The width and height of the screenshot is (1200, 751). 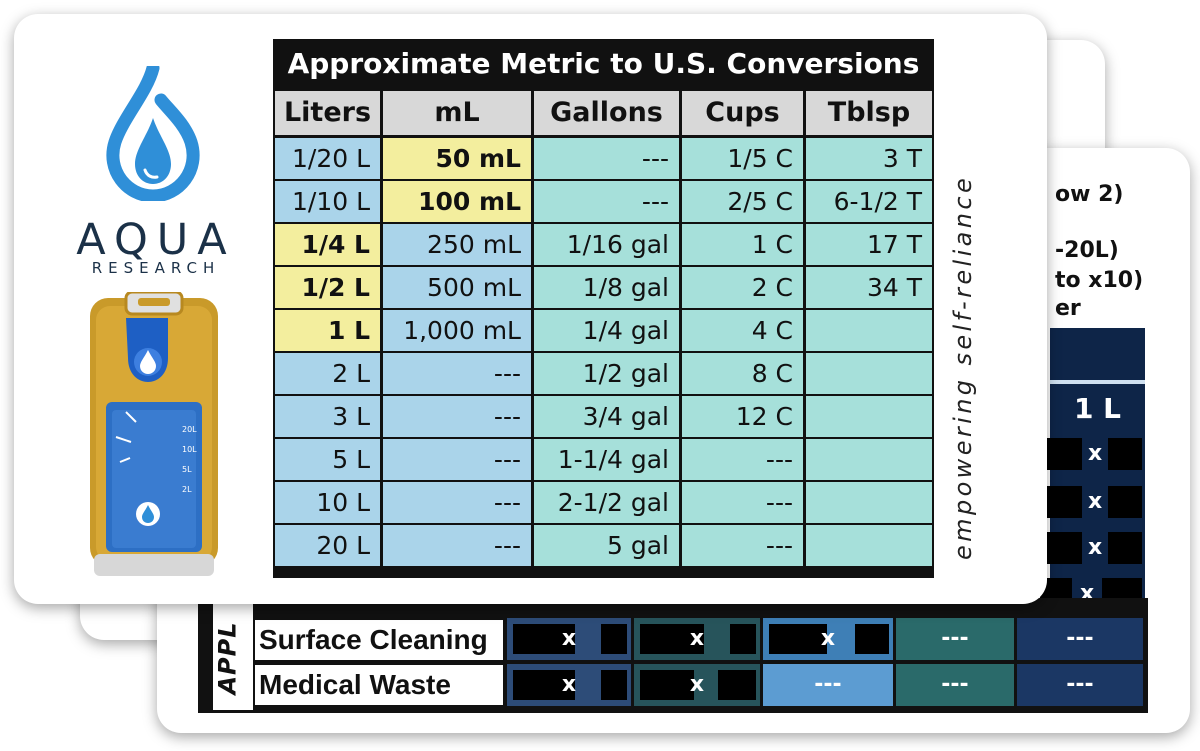 I want to click on water-drop-icon, so click(x=153, y=133).